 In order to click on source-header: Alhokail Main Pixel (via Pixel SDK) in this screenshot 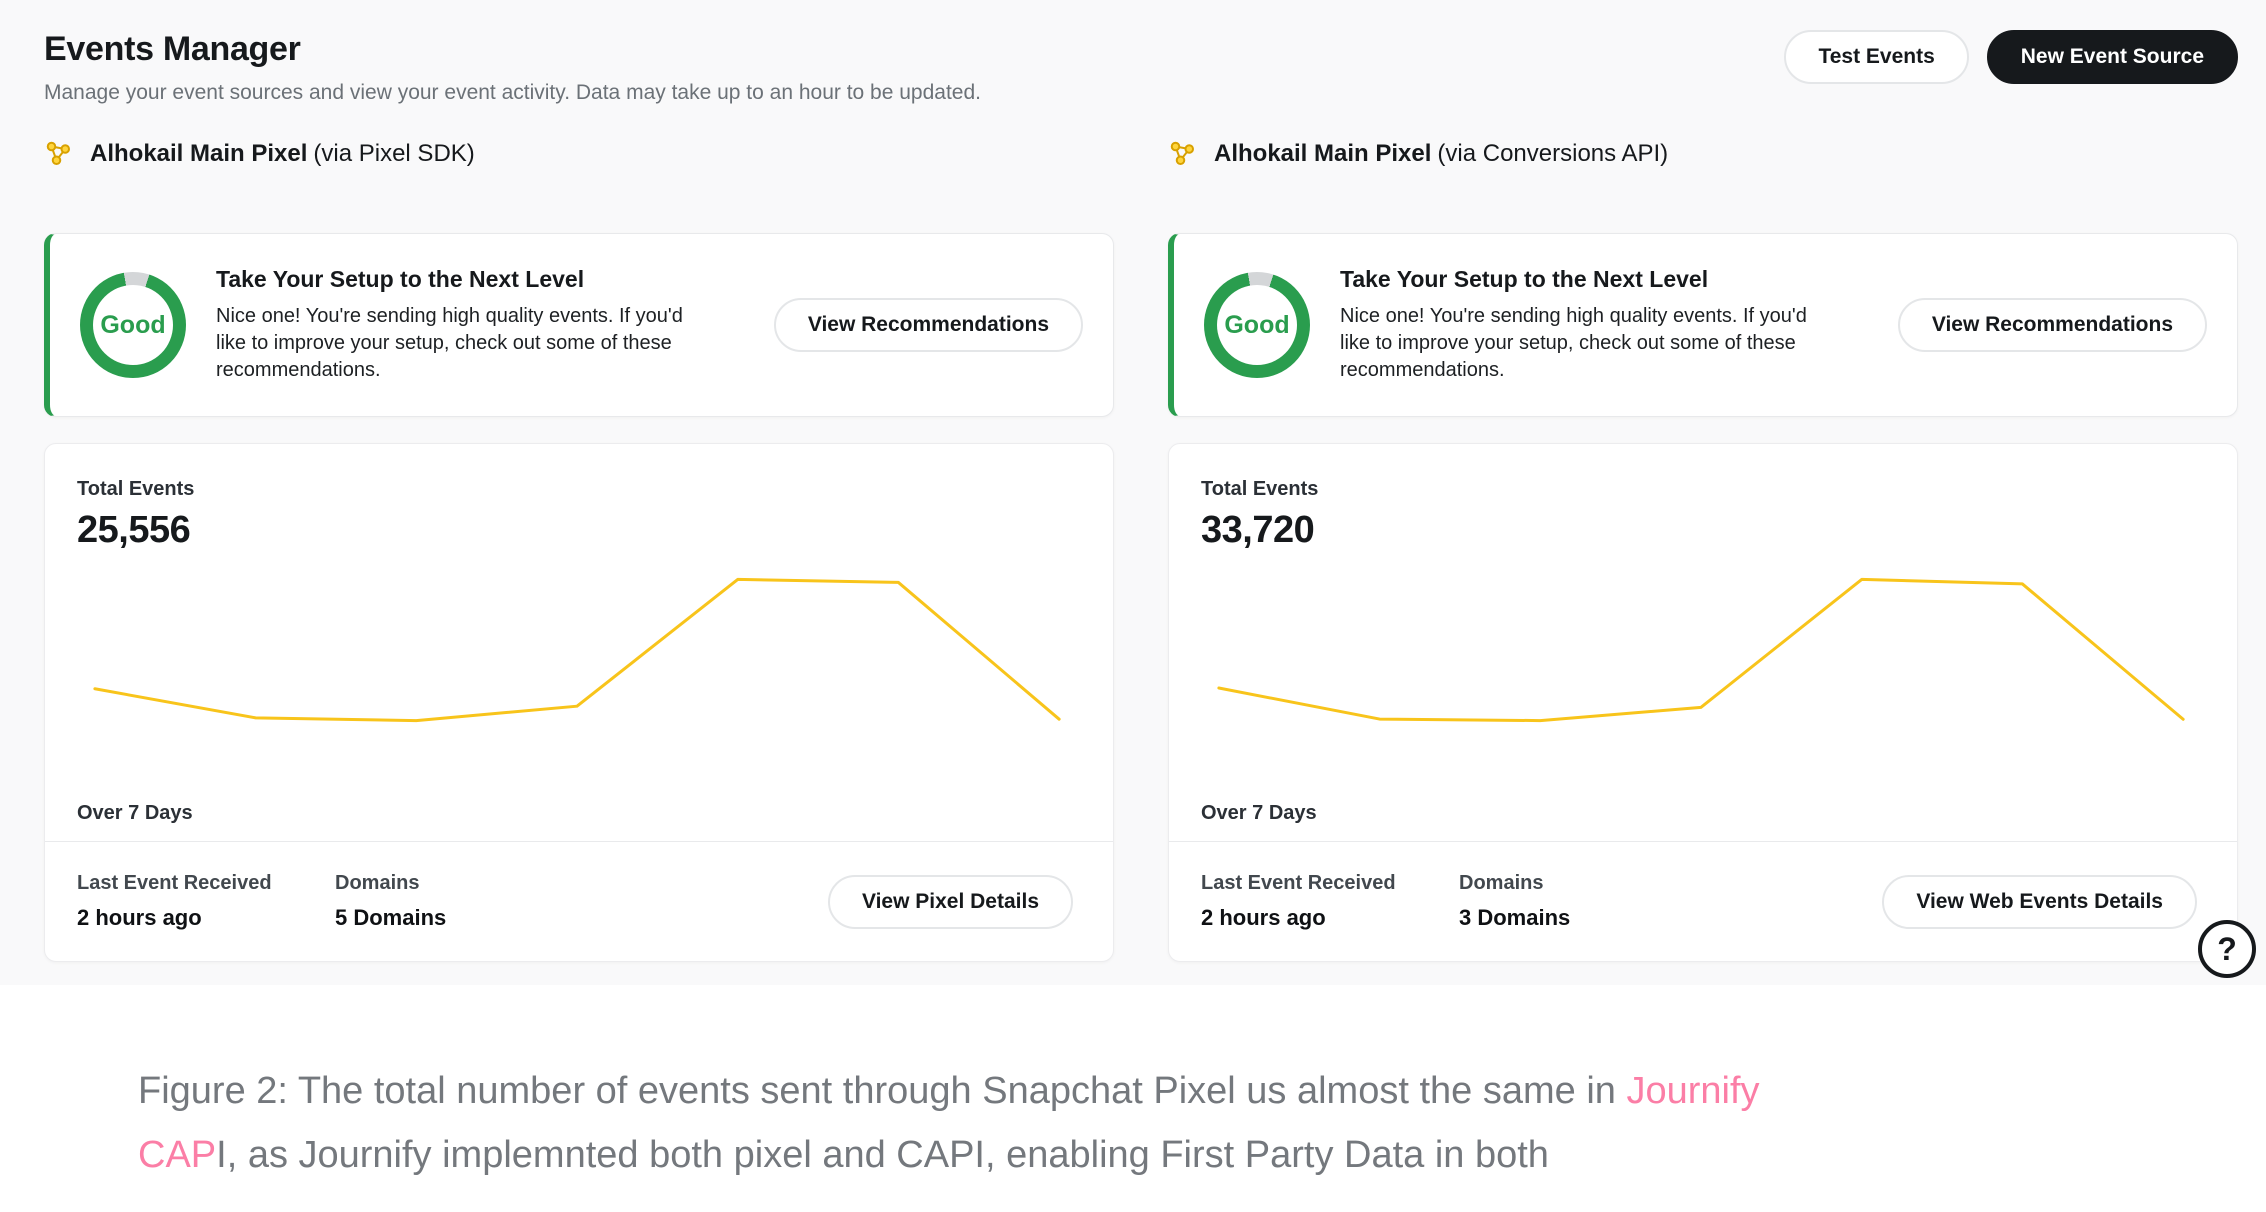, I will do `click(579, 154)`.